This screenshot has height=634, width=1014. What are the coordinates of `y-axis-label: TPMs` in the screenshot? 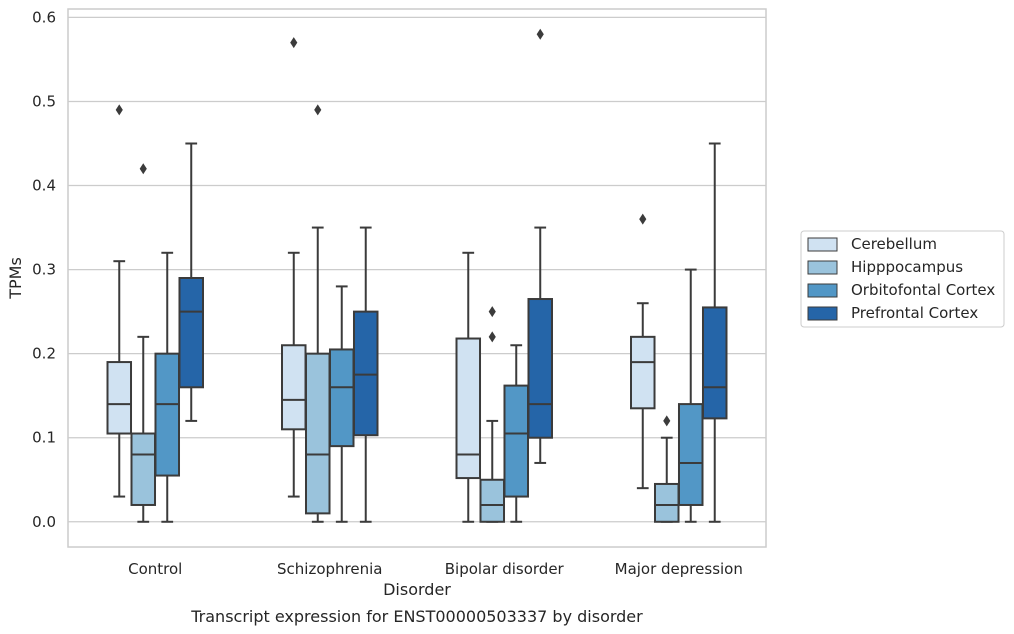 It's located at (15, 278).